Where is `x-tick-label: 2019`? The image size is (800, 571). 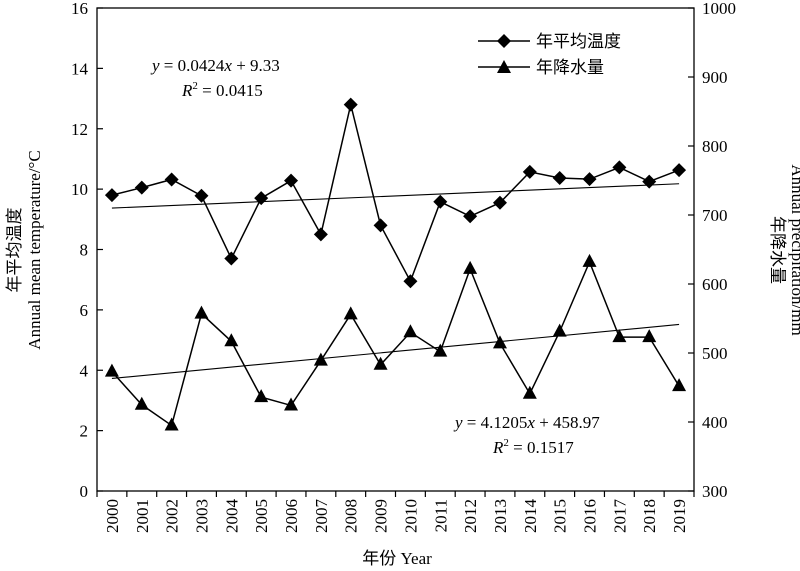
x-tick-label: 2019 is located at coordinates (679, 516).